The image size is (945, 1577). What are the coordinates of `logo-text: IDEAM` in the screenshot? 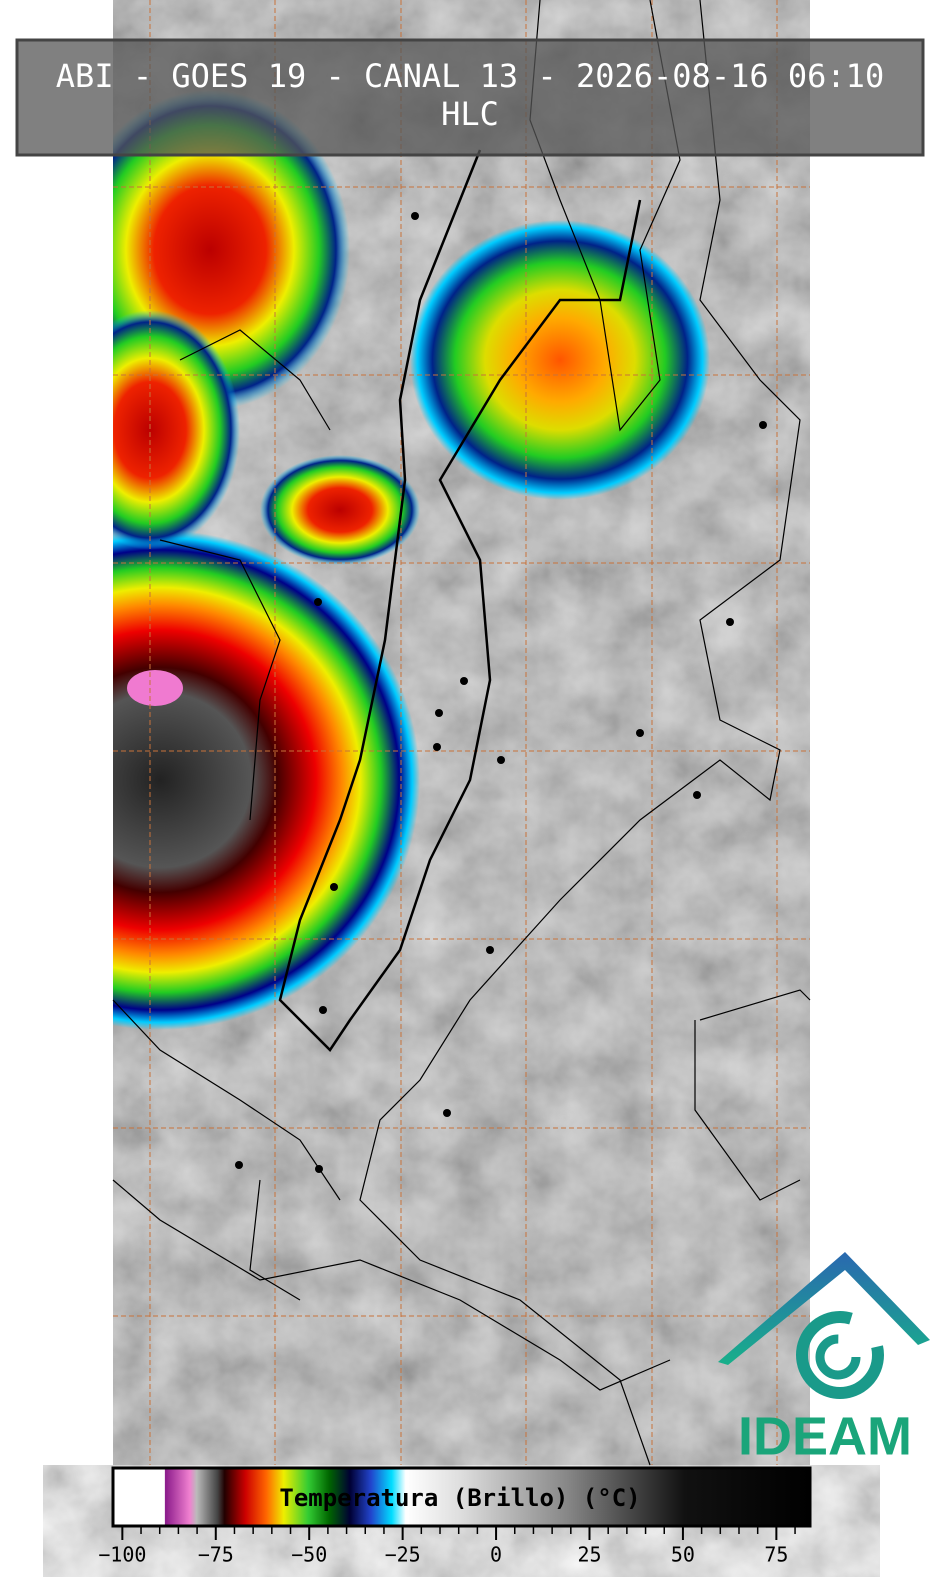 It's located at (825, 1436).